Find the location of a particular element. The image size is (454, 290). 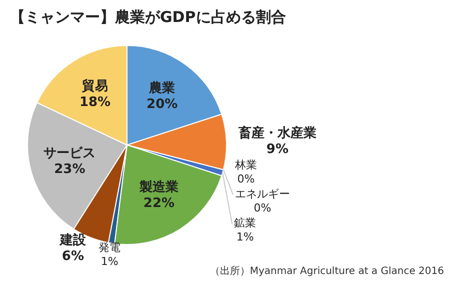

data-label: 6% is located at coordinates (73, 256).